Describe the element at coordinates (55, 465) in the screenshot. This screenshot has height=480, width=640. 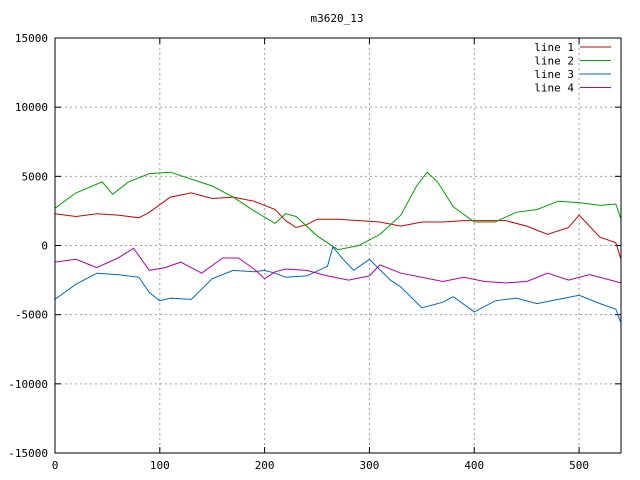
I see `x-tick-label: 0` at that location.